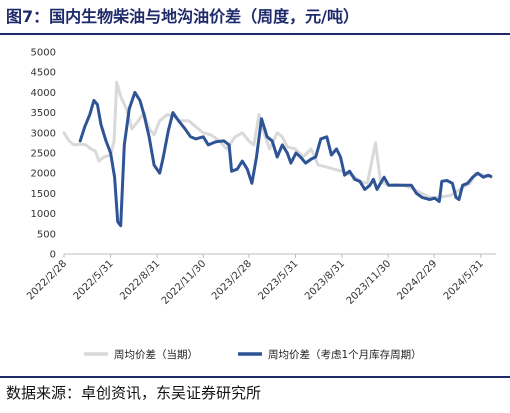 The height and width of the screenshot is (413, 510). I want to click on x-tick-label: 2022/8/31, so click(140, 280).